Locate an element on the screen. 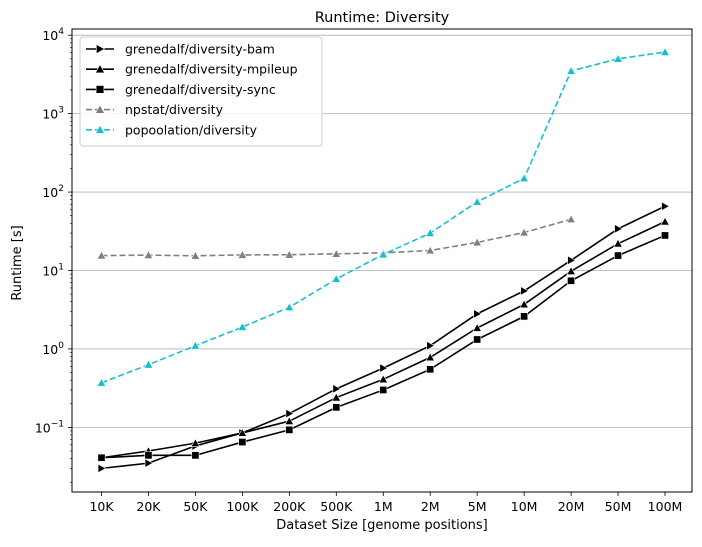 The height and width of the screenshot is (547, 702). x-tick-label: 500K is located at coordinates (336, 506).